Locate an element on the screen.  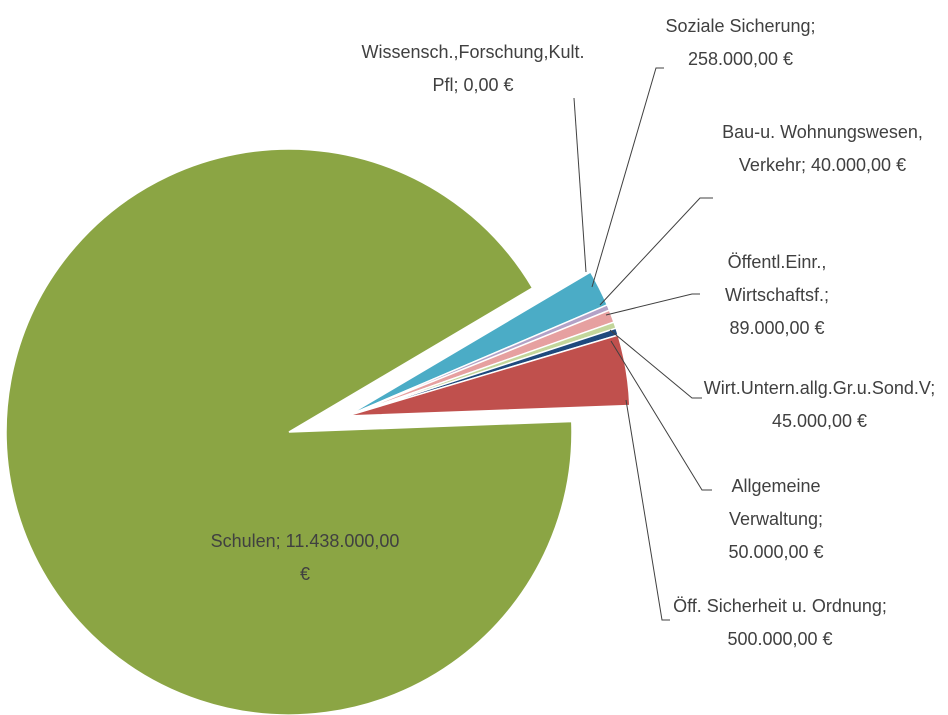
label-value: 45.000,00 € is located at coordinates (819, 421).